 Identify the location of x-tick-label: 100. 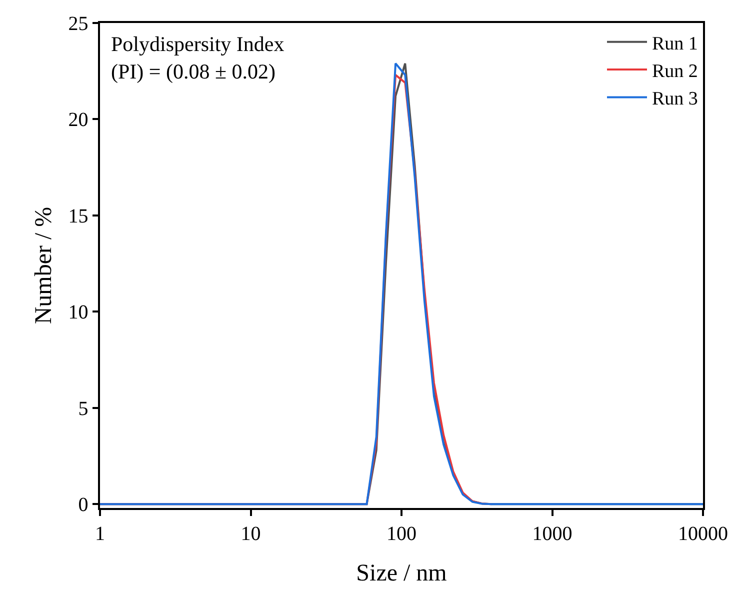
(401, 533).